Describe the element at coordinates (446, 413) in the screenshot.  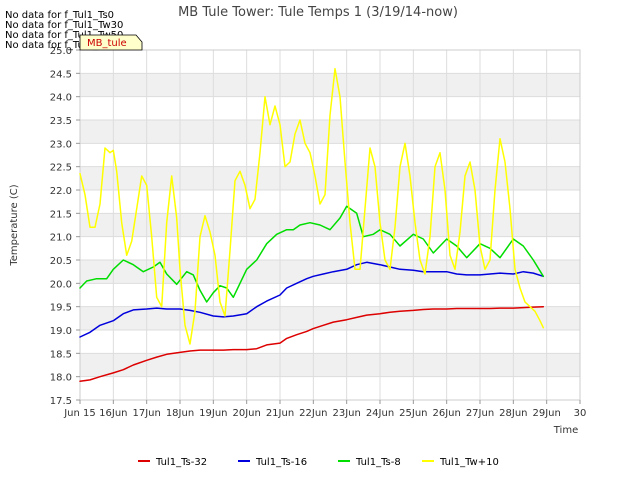
I see `x-tick-label: 26Jun` at that location.